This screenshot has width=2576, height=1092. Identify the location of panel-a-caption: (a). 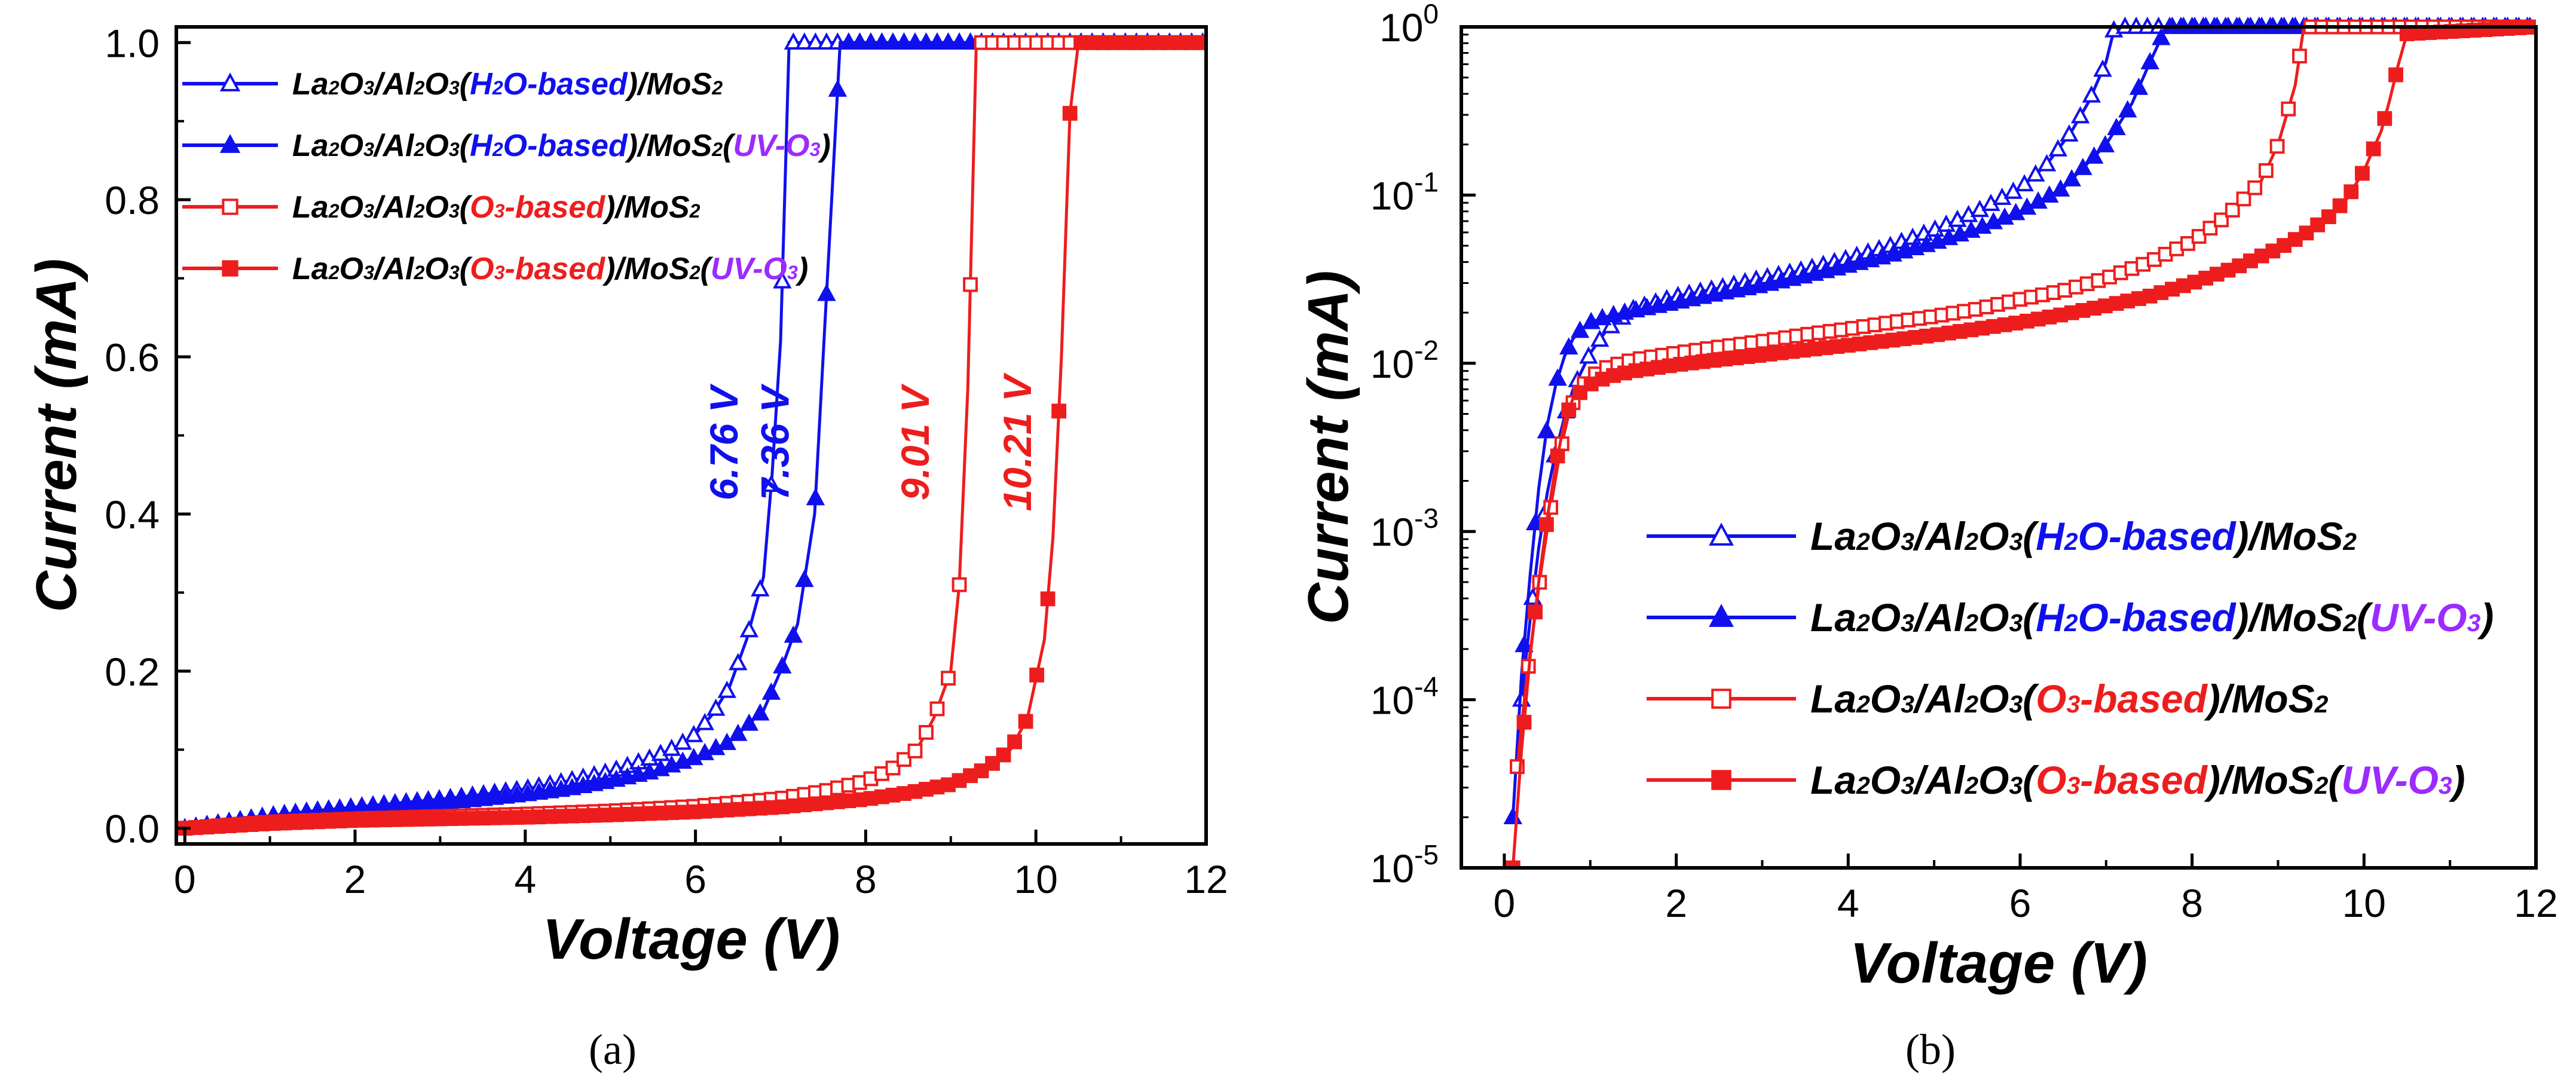
(613, 1049).